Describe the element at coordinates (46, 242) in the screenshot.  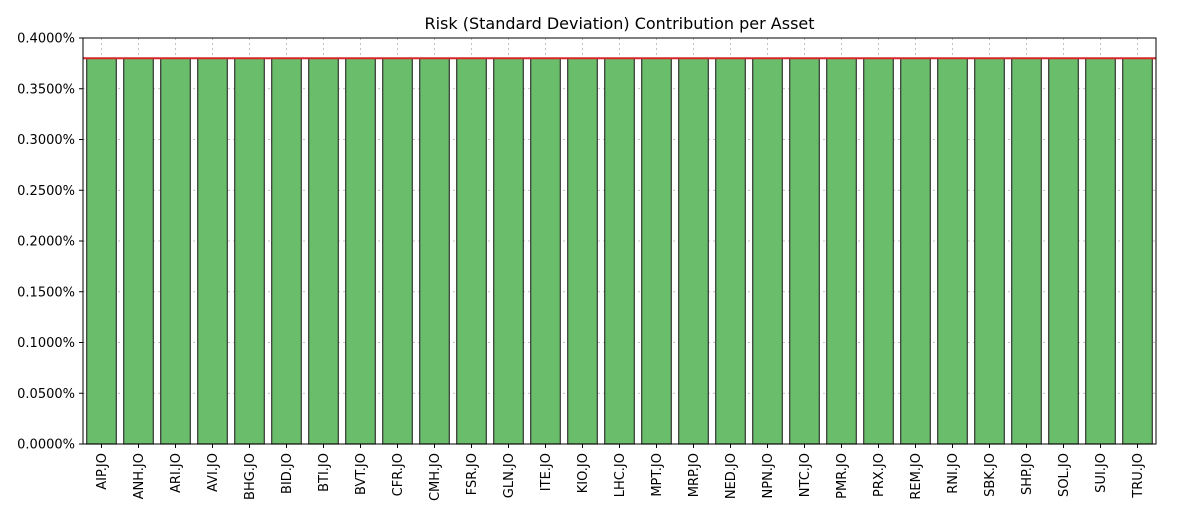
I see `y-tick-label: 0.2000%` at that location.